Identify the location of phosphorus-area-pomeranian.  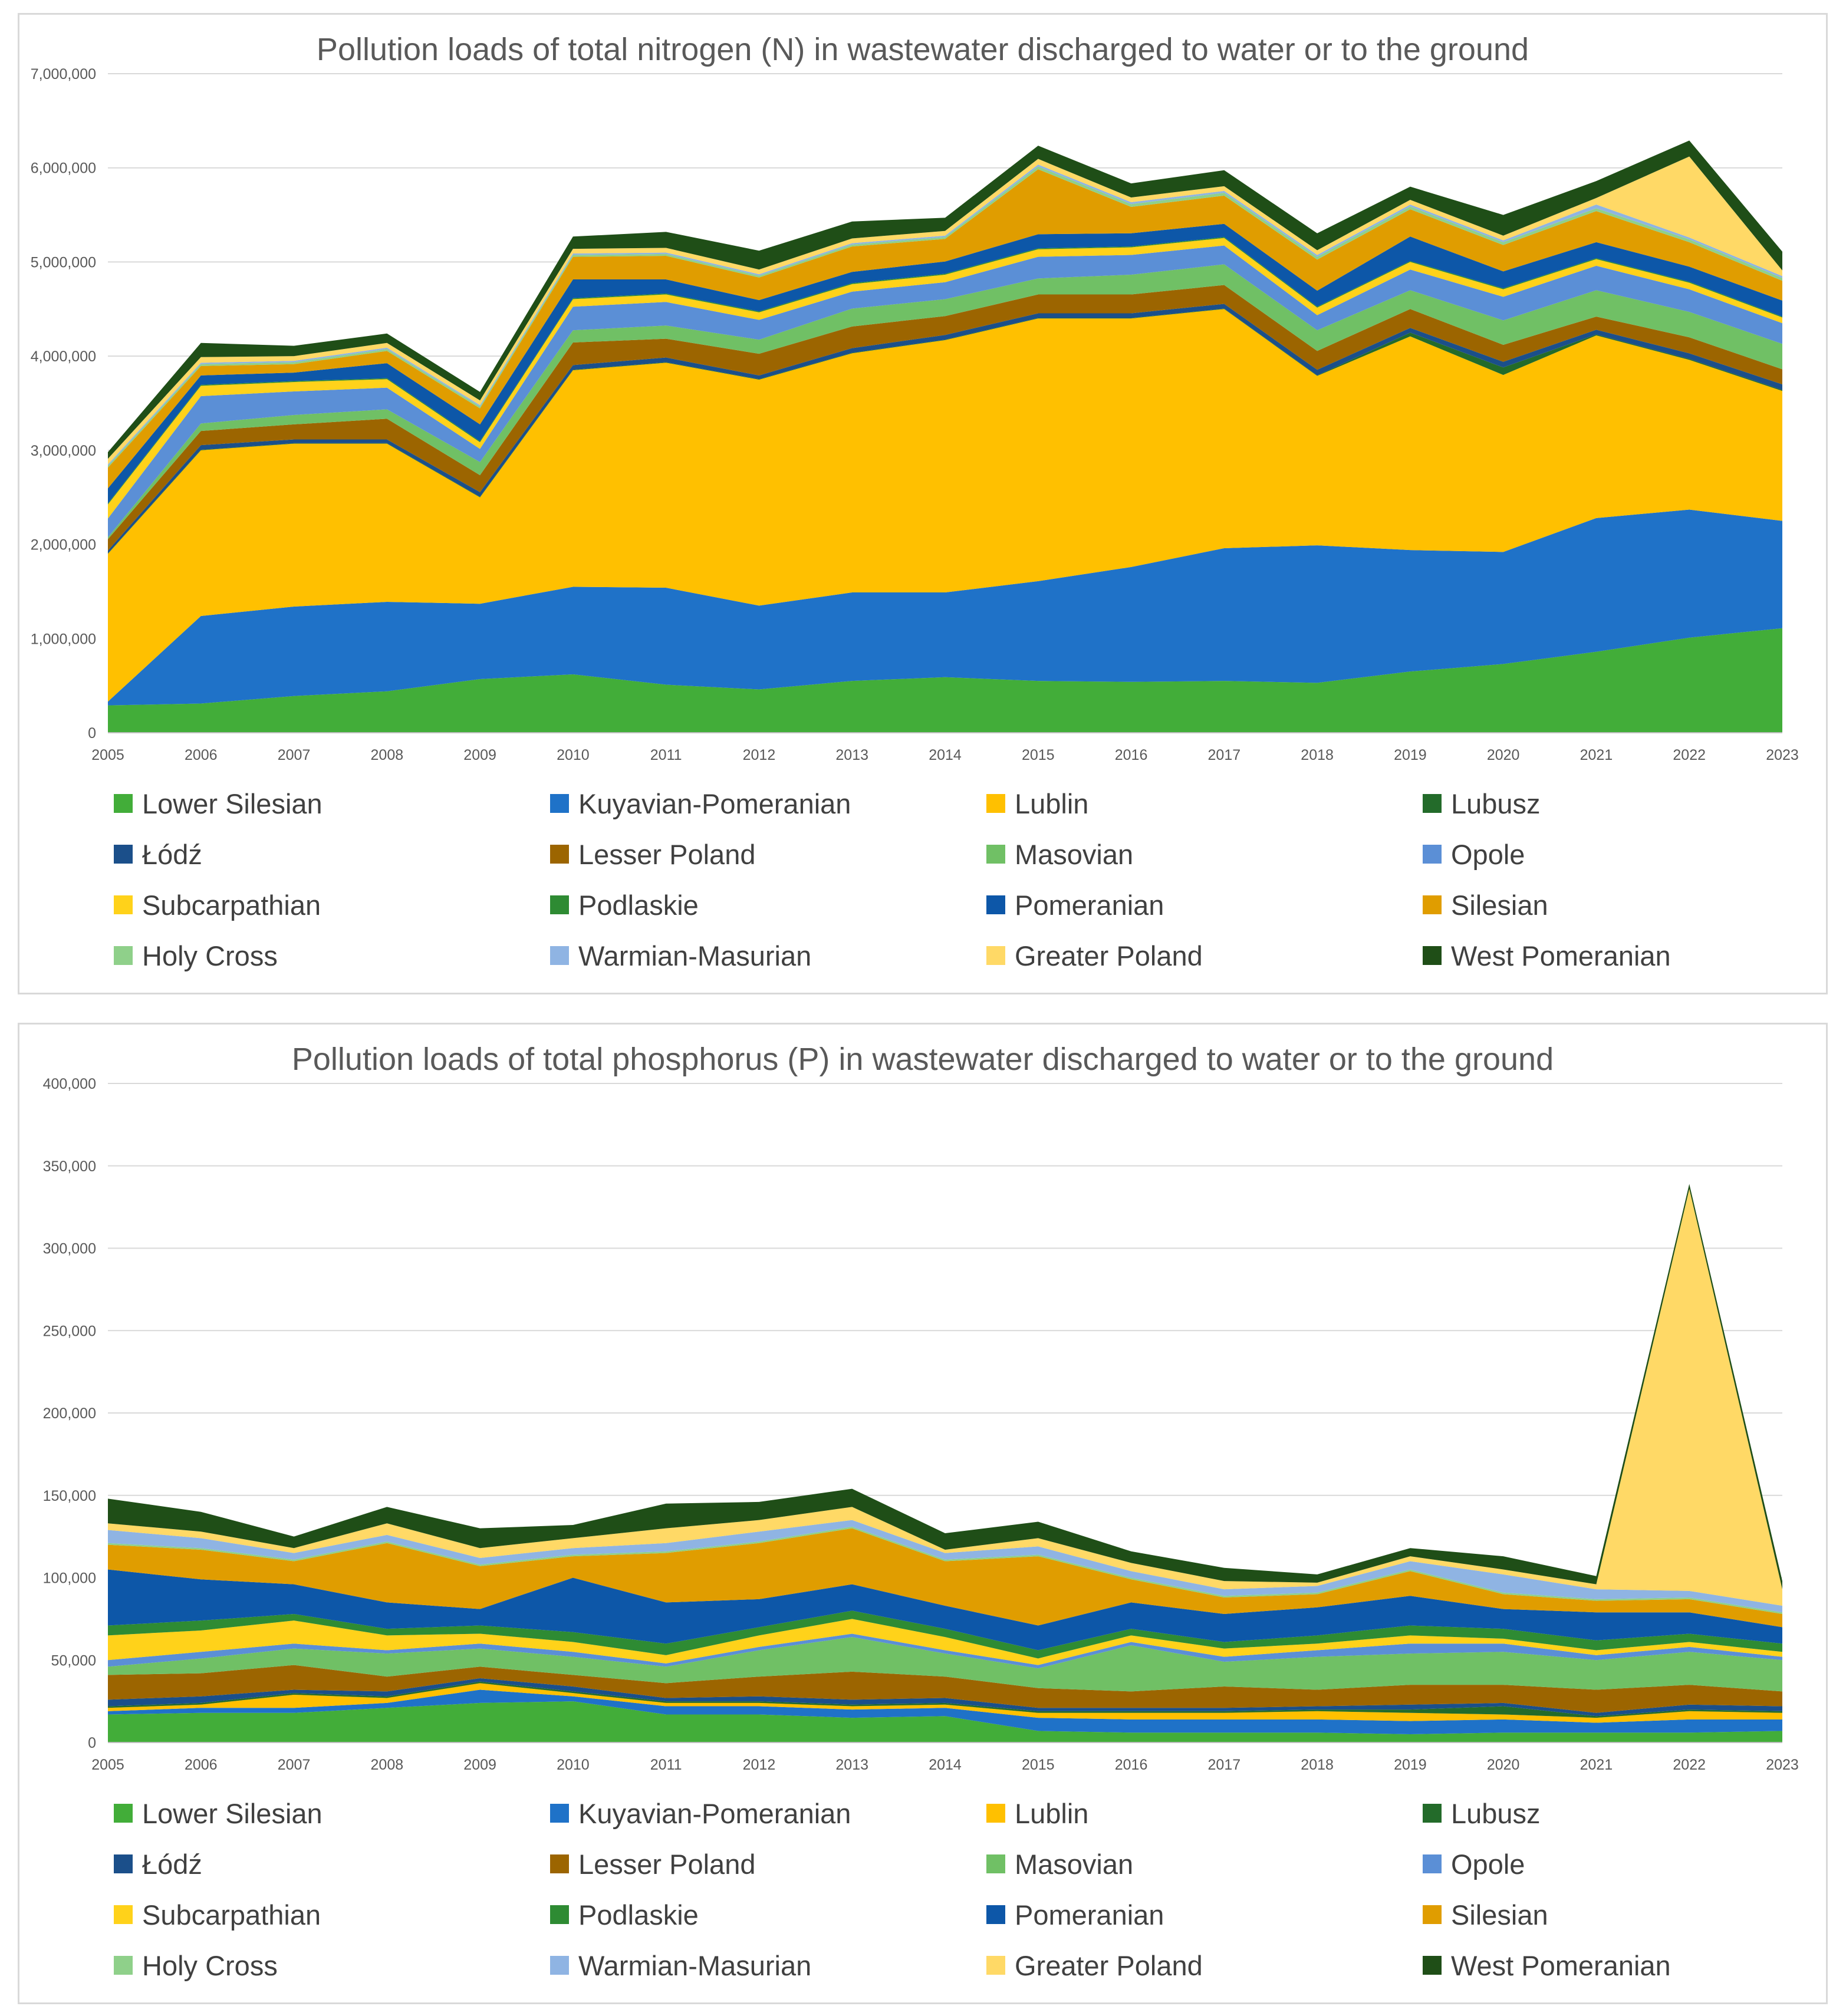
(945, 1610).